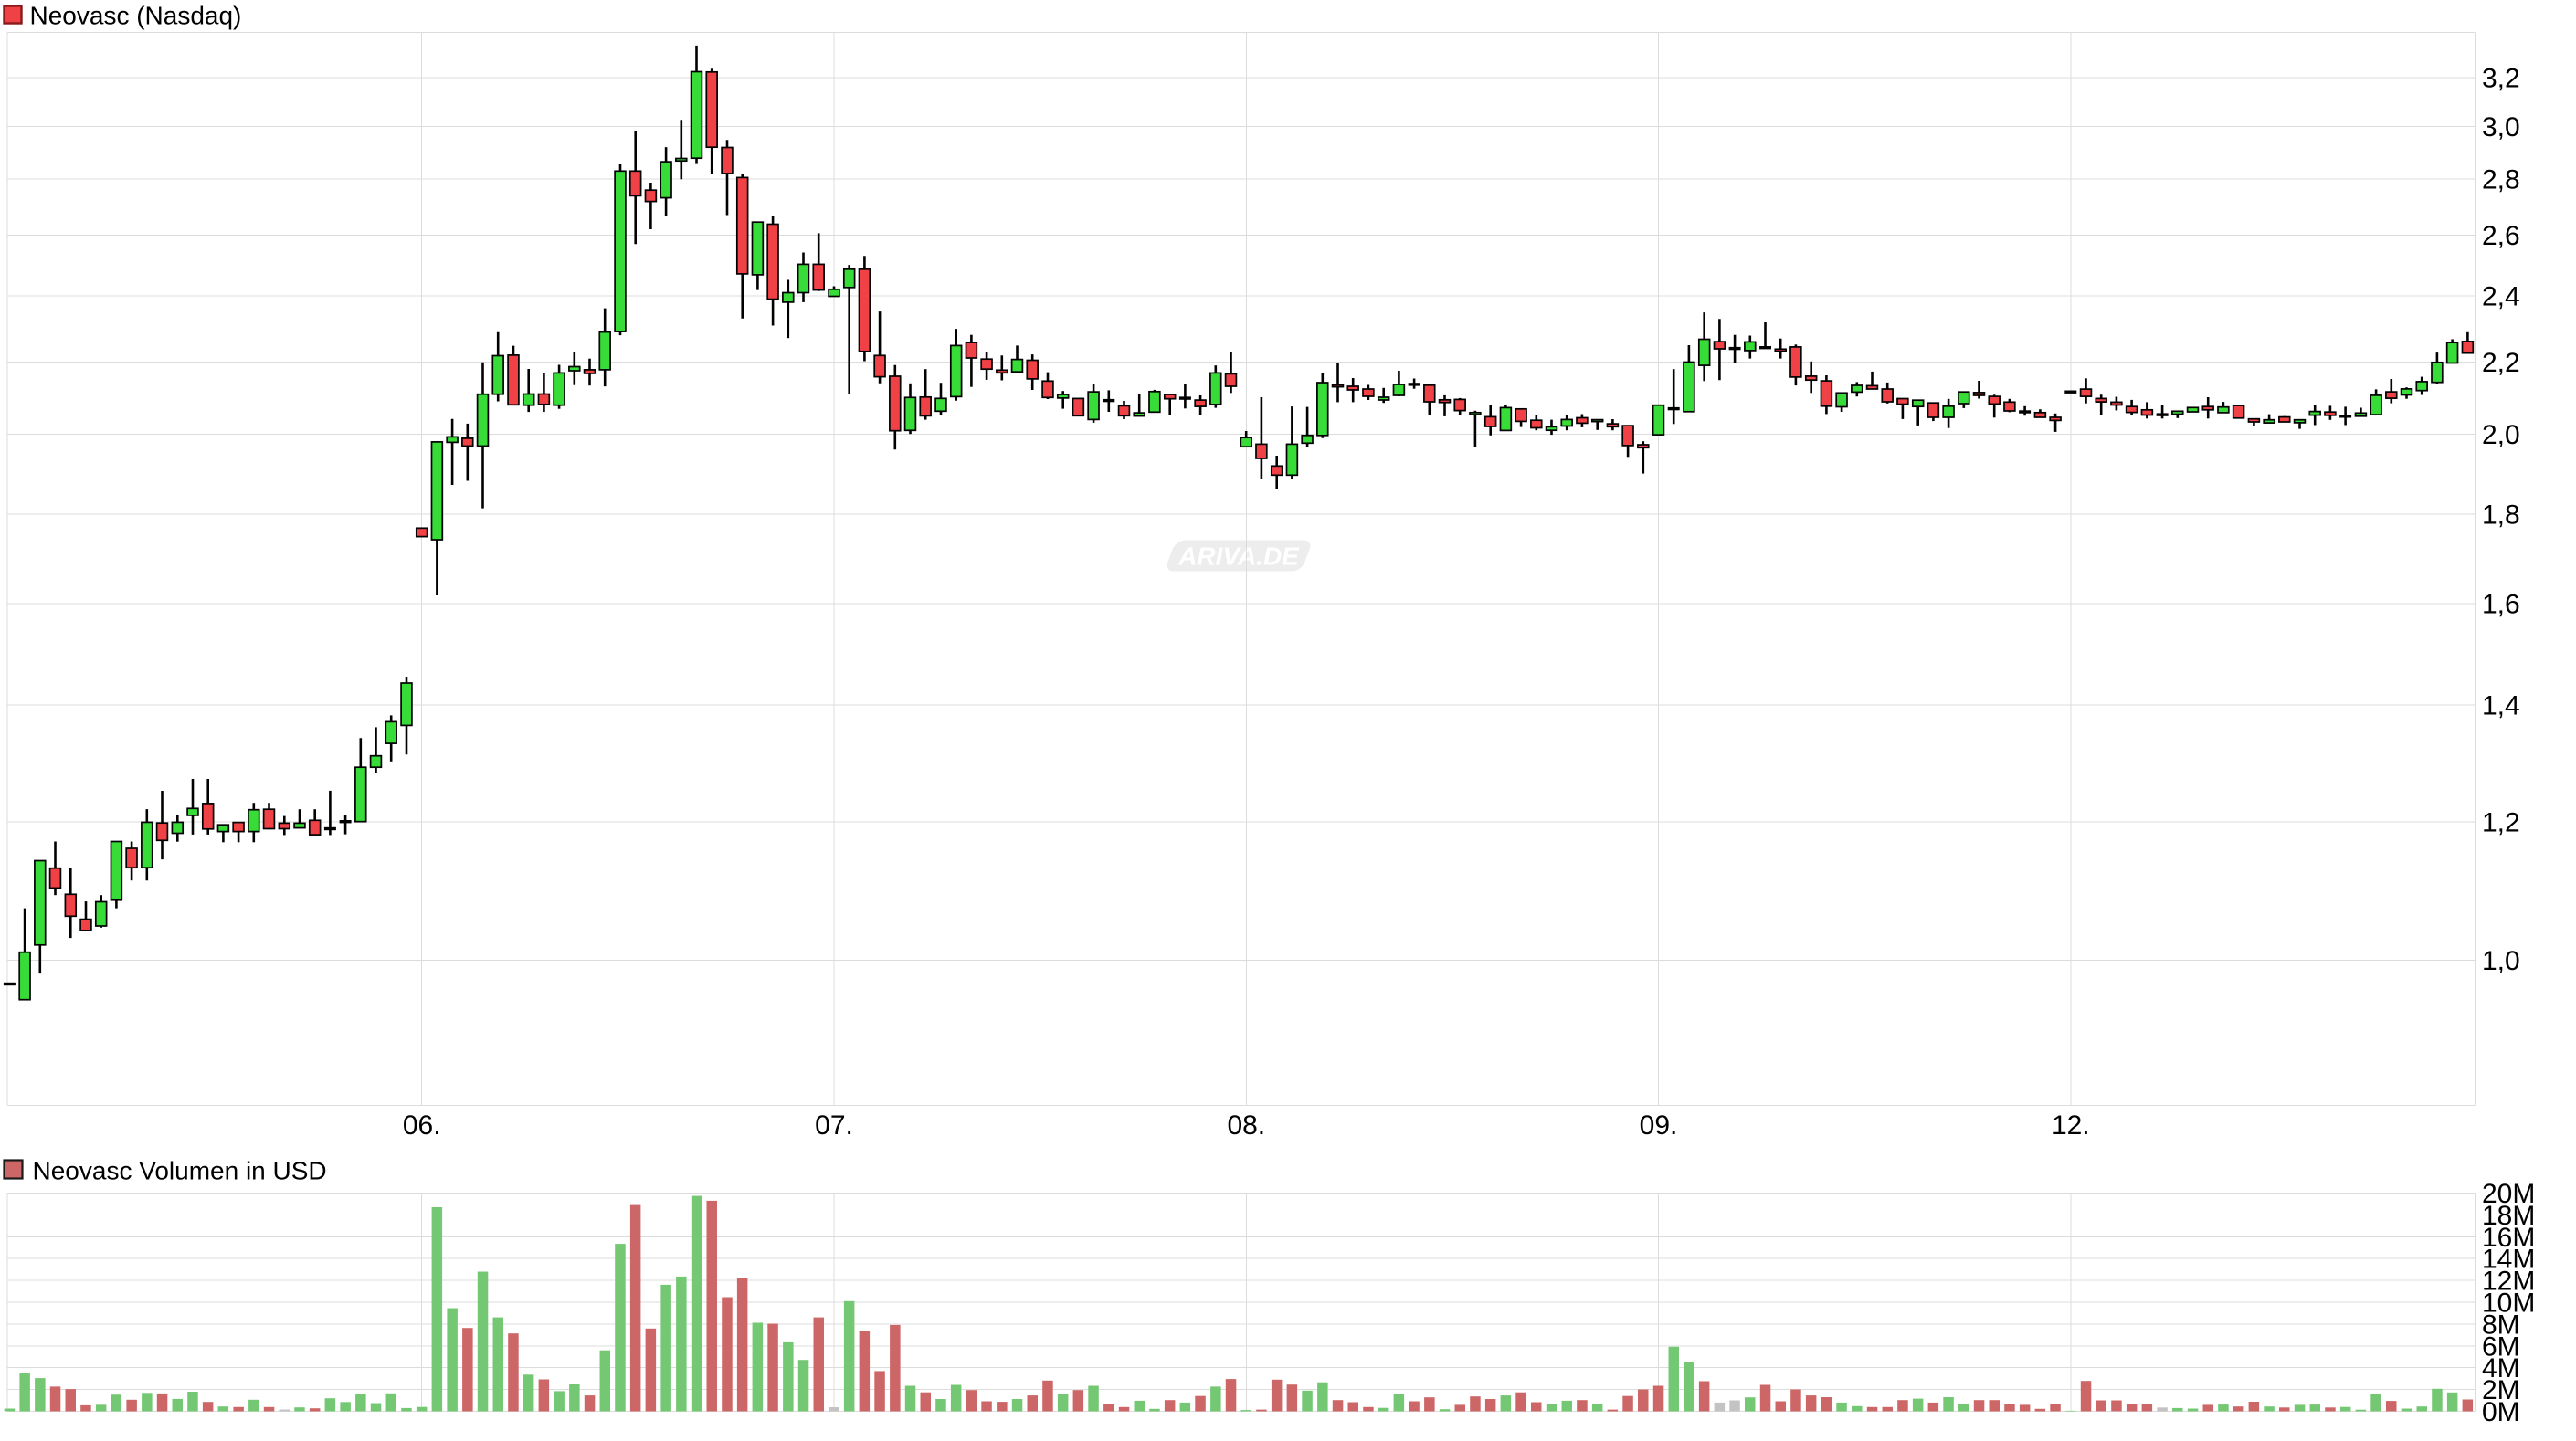 Image resolution: width=2576 pixels, height=1441 pixels. I want to click on svg-text: ARIVA.DE, so click(1238, 556).